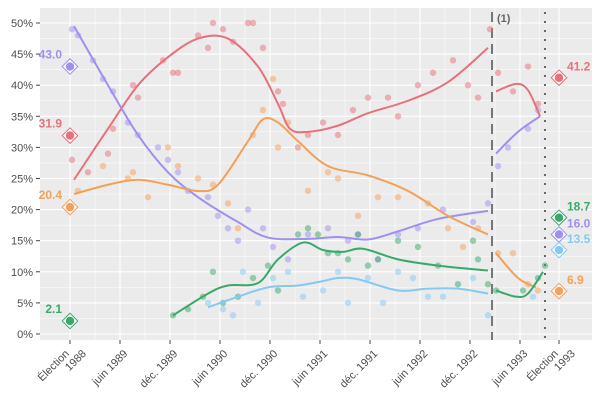  I want to click on x-tick-label: déc. 1990, so click(259, 369).